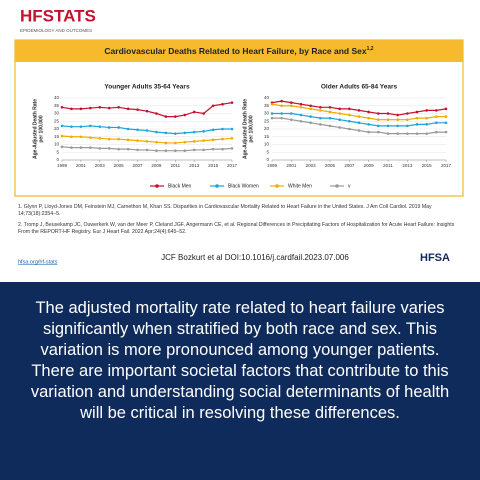 The height and width of the screenshot is (480, 480). What do you see at coordinates (267, 113) in the screenshot?
I see `y-tick-label: 30` at bounding box center [267, 113].